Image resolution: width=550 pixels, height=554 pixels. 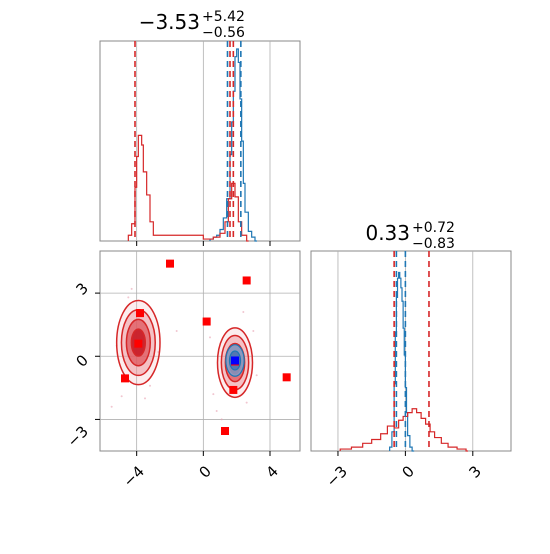 What do you see at coordinates (82, 360) in the screenshot?
I see `y-tick-label: 0` at bounding box center [82, 360].